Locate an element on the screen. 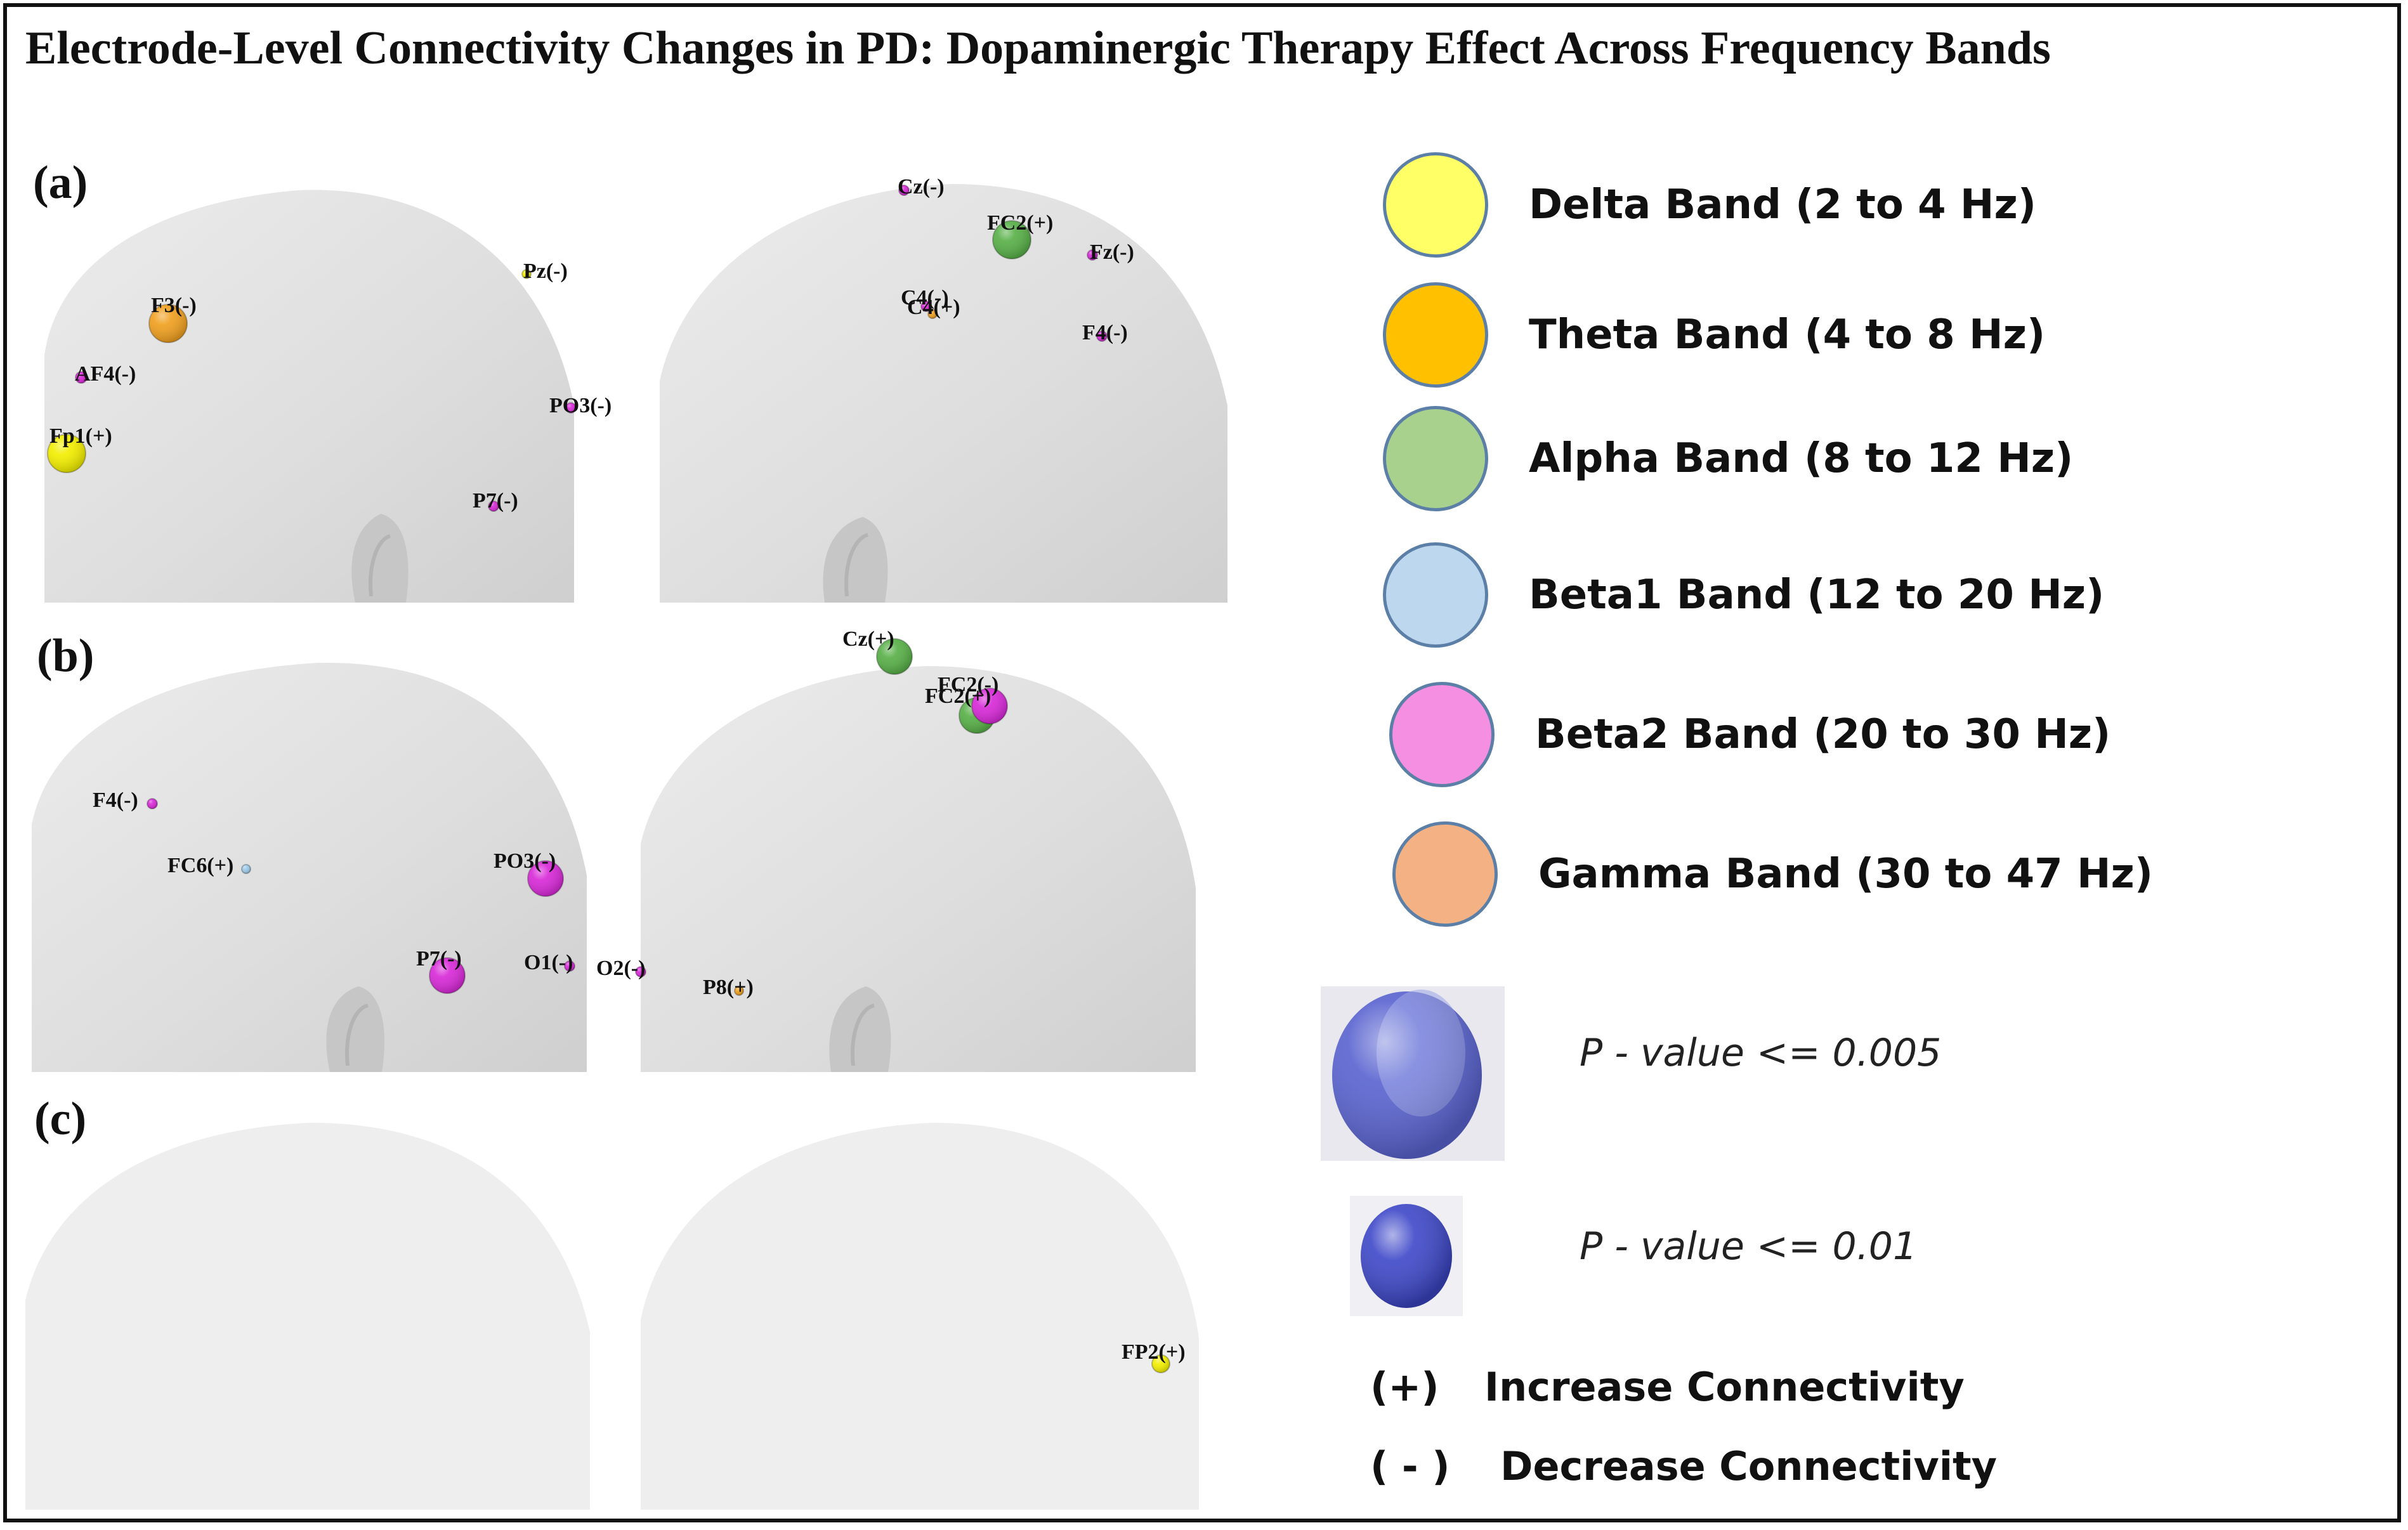 The width and height of the screenshot is (2408, 1530). electrode-fc2-label: FC2(+) is located at coordinates (1020, 223).